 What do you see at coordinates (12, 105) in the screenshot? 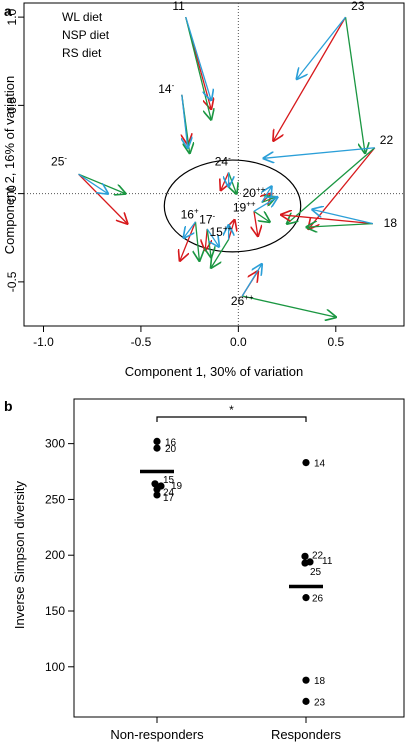
I see `y-tick-label: 0.5` at bounding box center [12, 105].